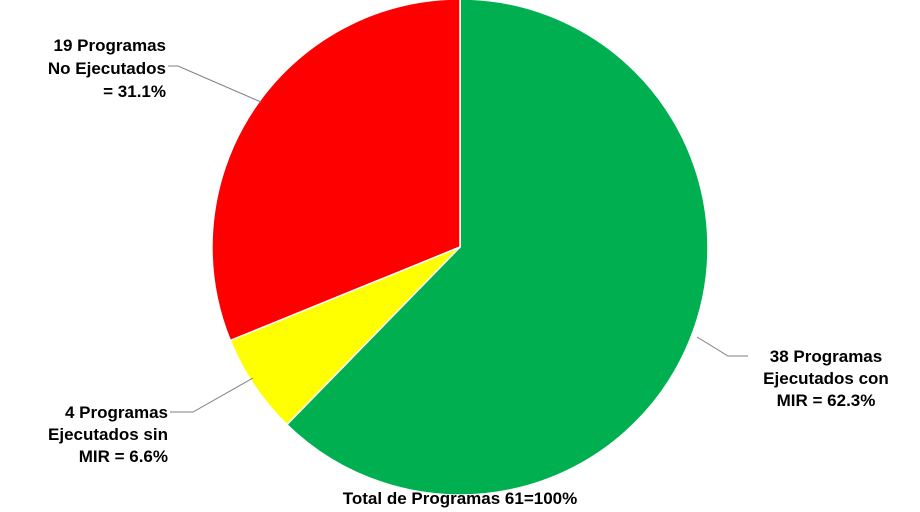 This screenshot has width=920, height=512. Describe the element at coordinates (116, 412) in the screenshot. I see `slice-label-line: 4 Programas` at that location.